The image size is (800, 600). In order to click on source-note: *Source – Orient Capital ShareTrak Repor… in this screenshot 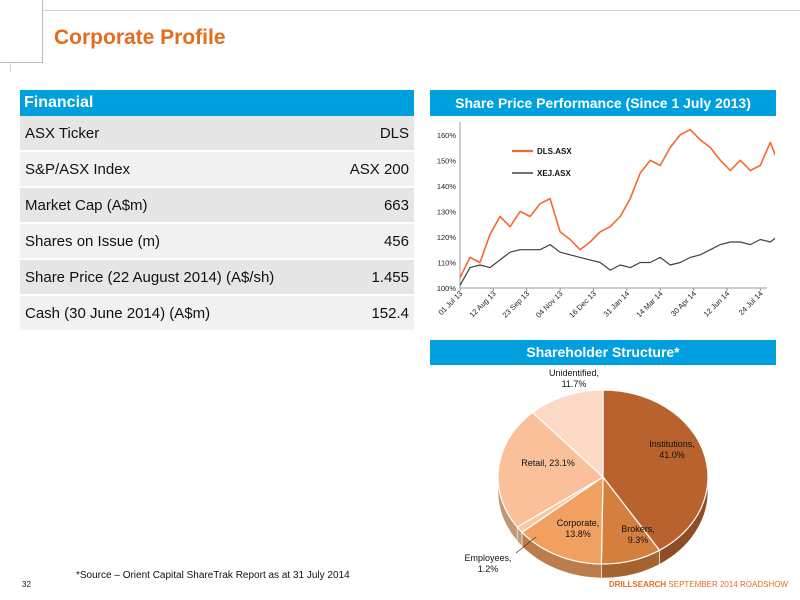, I will do `click(213, 575)`.